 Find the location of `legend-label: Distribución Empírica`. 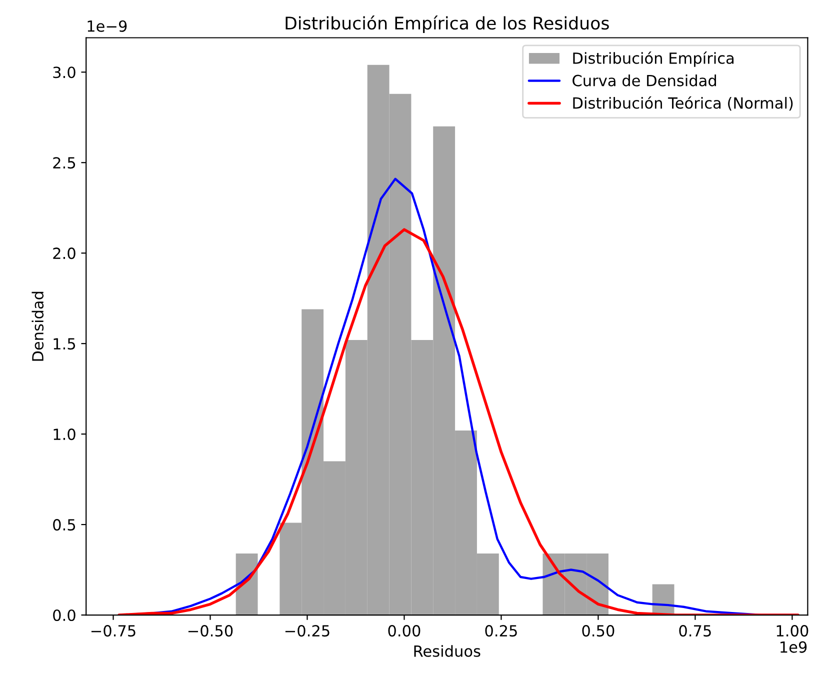

legend-label: Distribución Empírica is located at coordinates (653, 59).